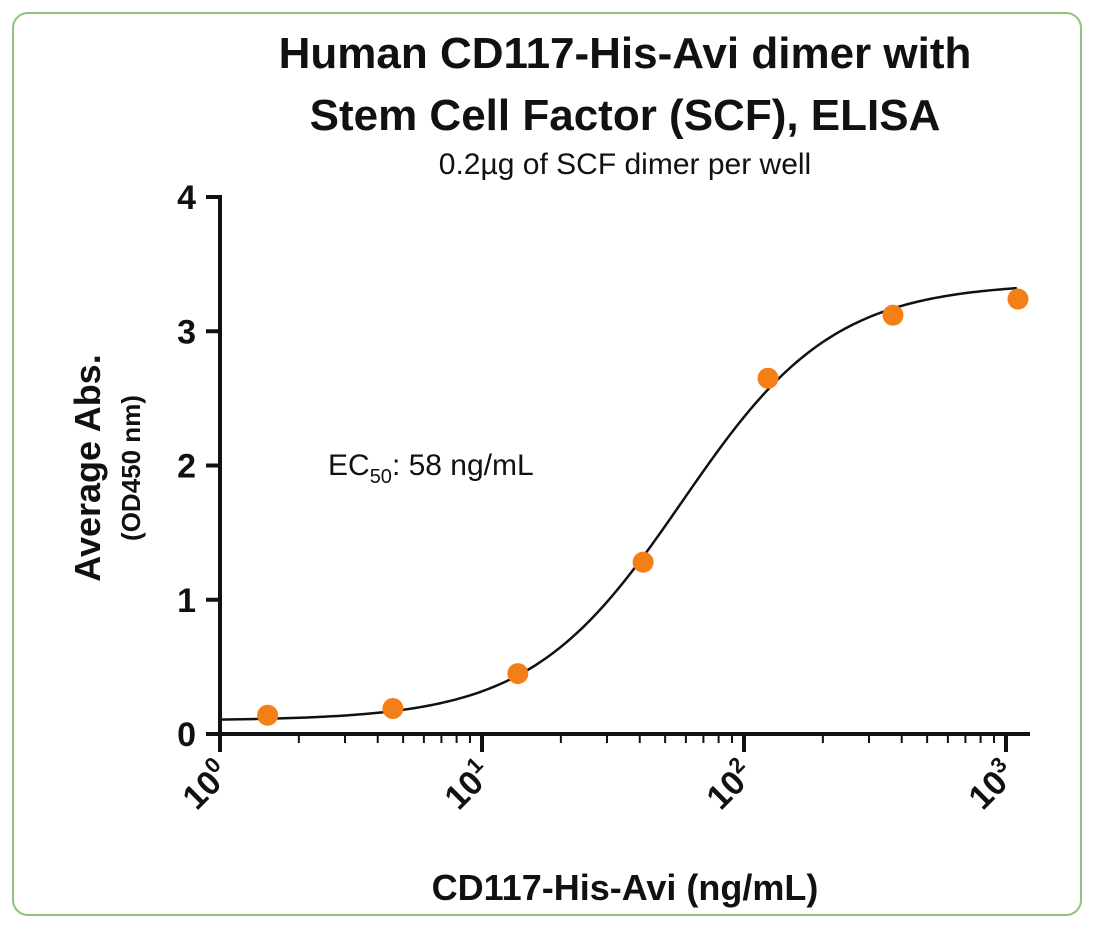  What do you see at coordinates (625, 887) in the screenshot?
I see `x-axis-label: CD117-His-Avi (ng/mL)` at bounding box center [625, 887].